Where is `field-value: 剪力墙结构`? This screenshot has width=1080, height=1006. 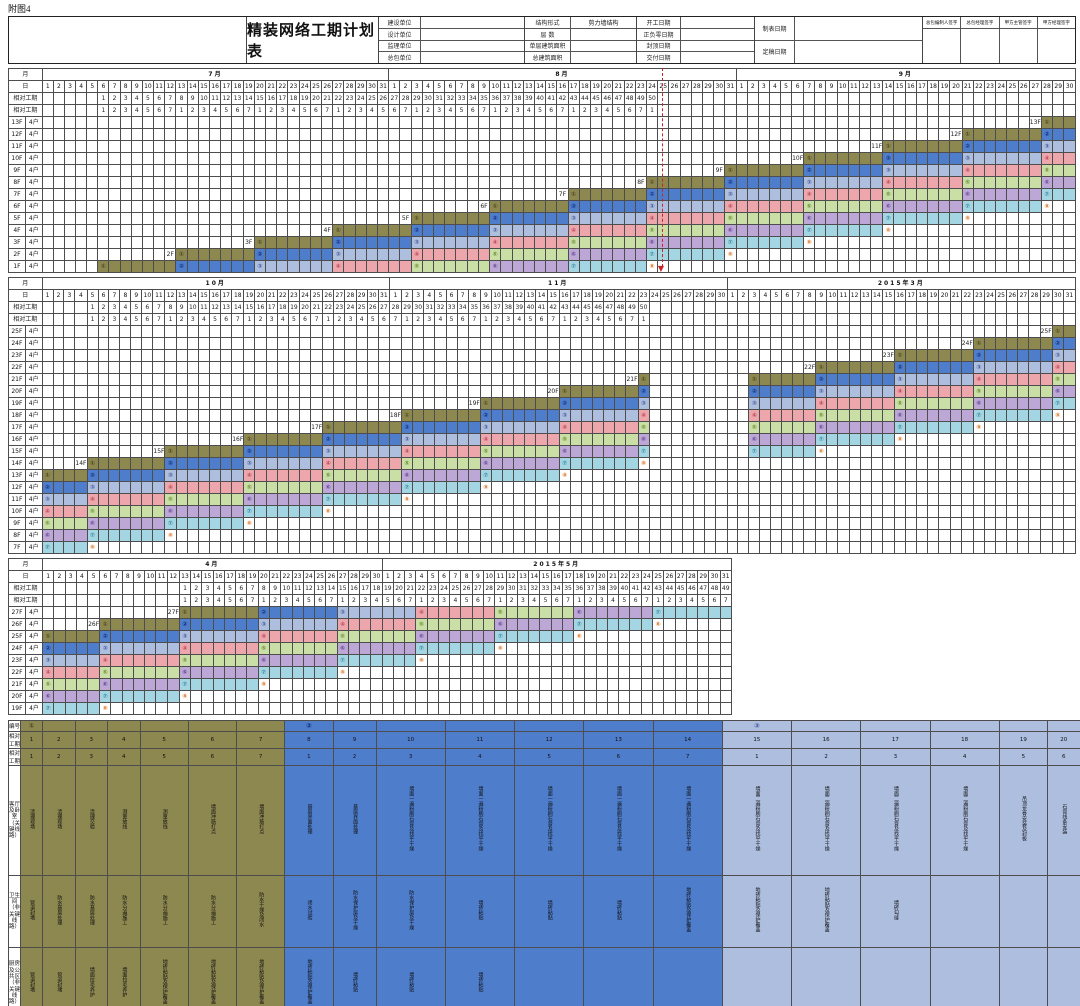 field-value: 剪力墙结构 is located at coordinates (603, 22).